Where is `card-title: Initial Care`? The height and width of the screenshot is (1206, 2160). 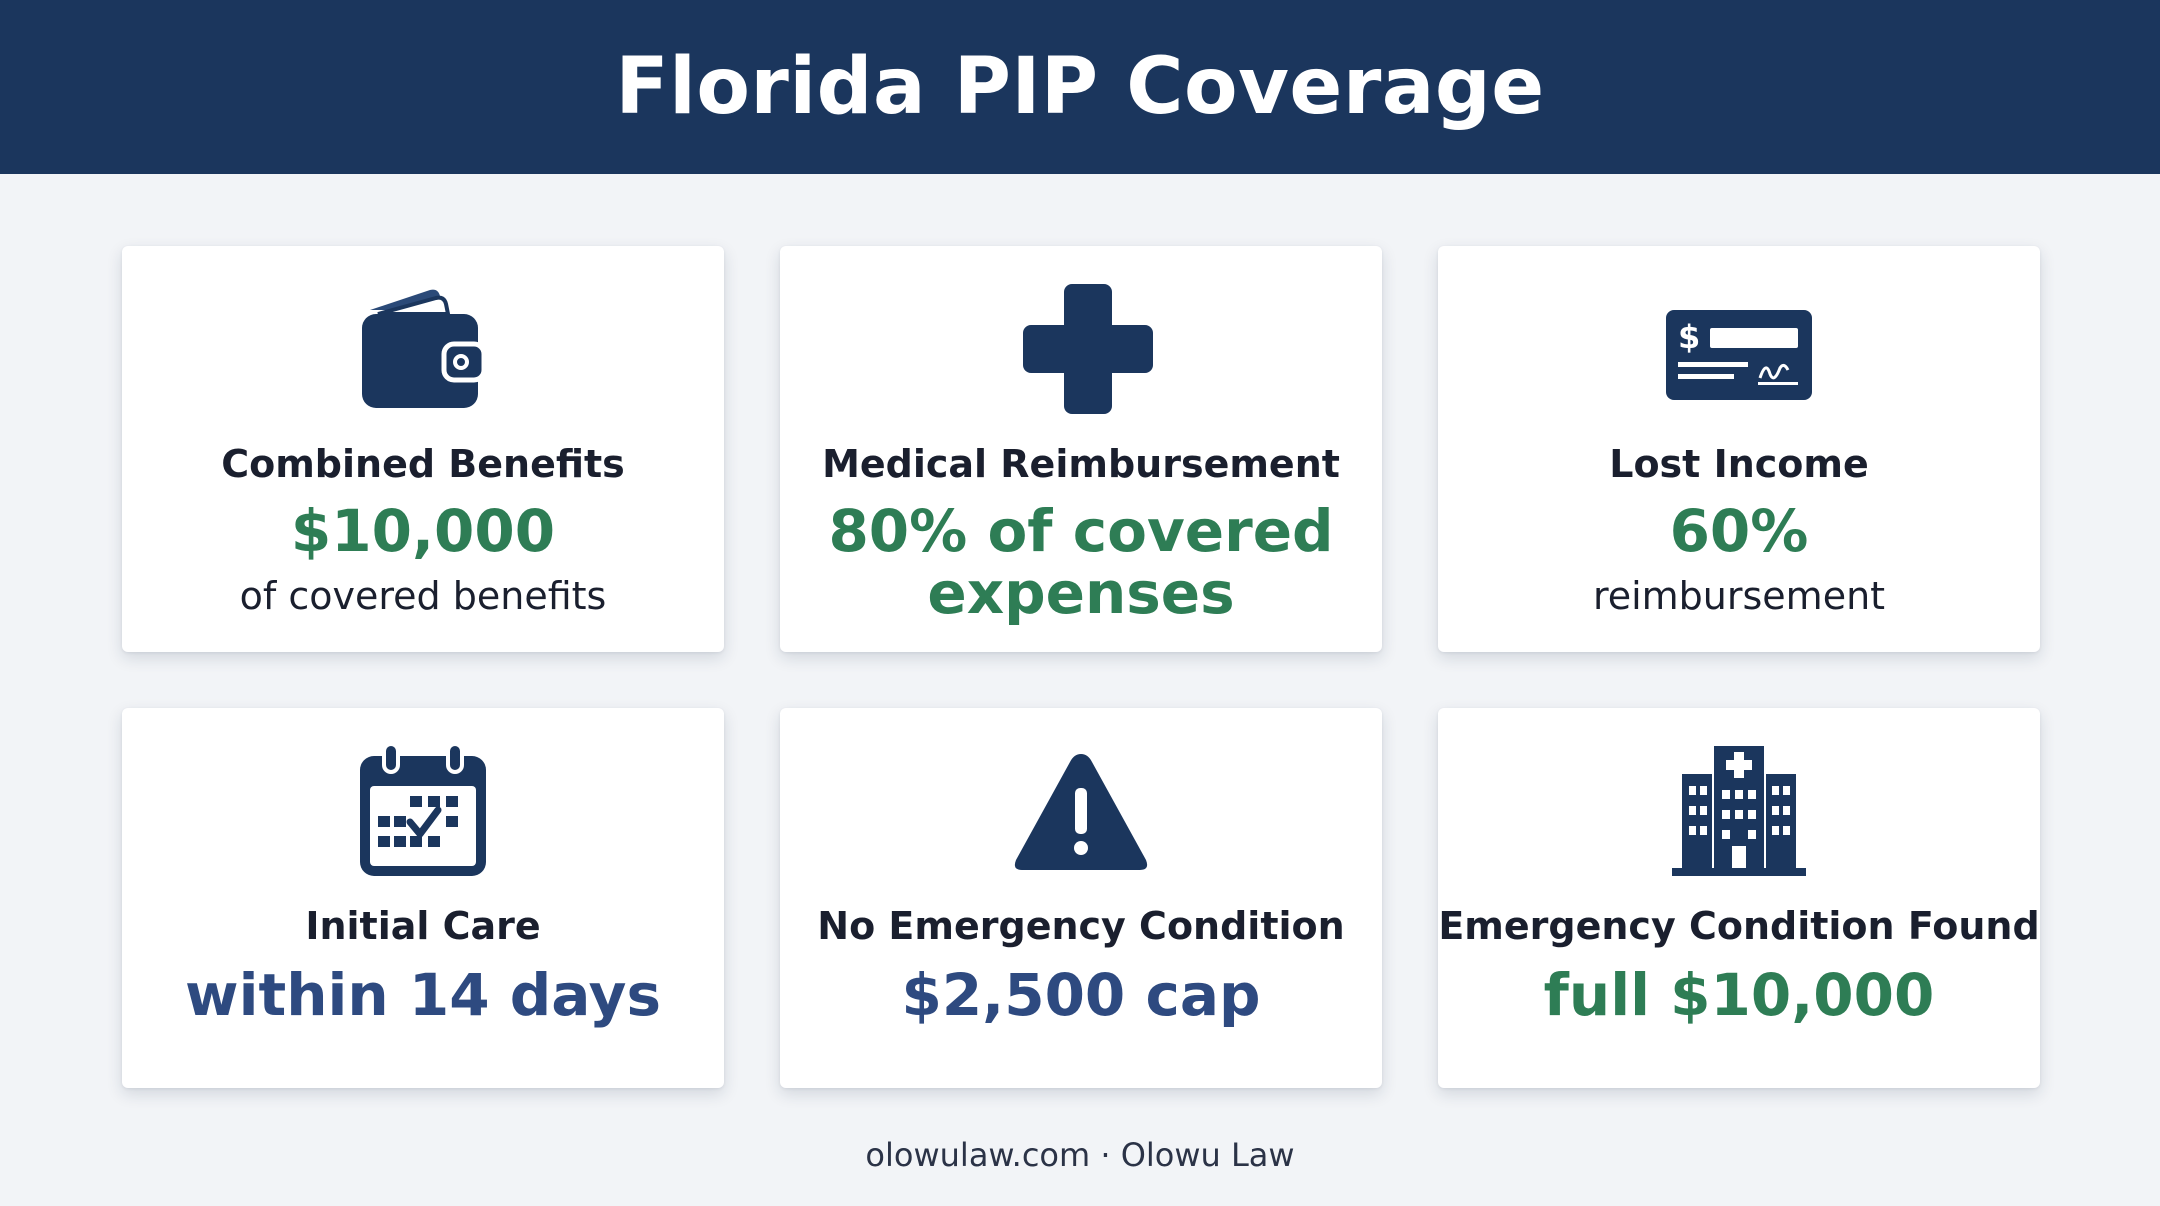
card-title: Initial Care is located at coordinates (423, 926).